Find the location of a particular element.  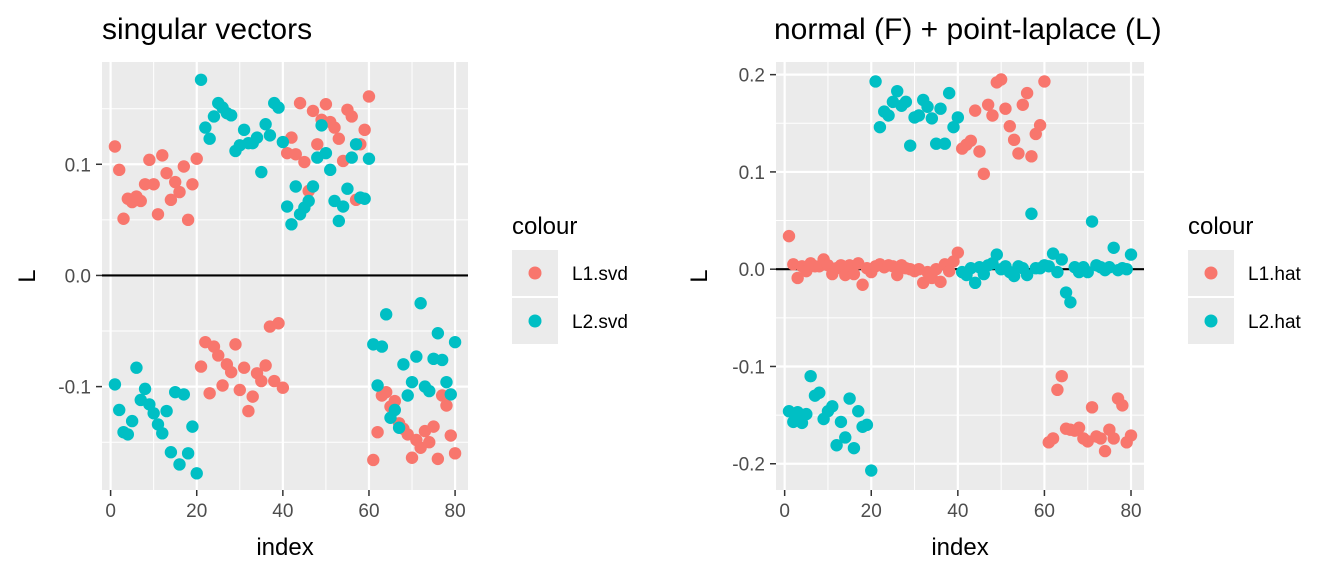

x-tick-label: 40 is located at coordinates (282, 511).